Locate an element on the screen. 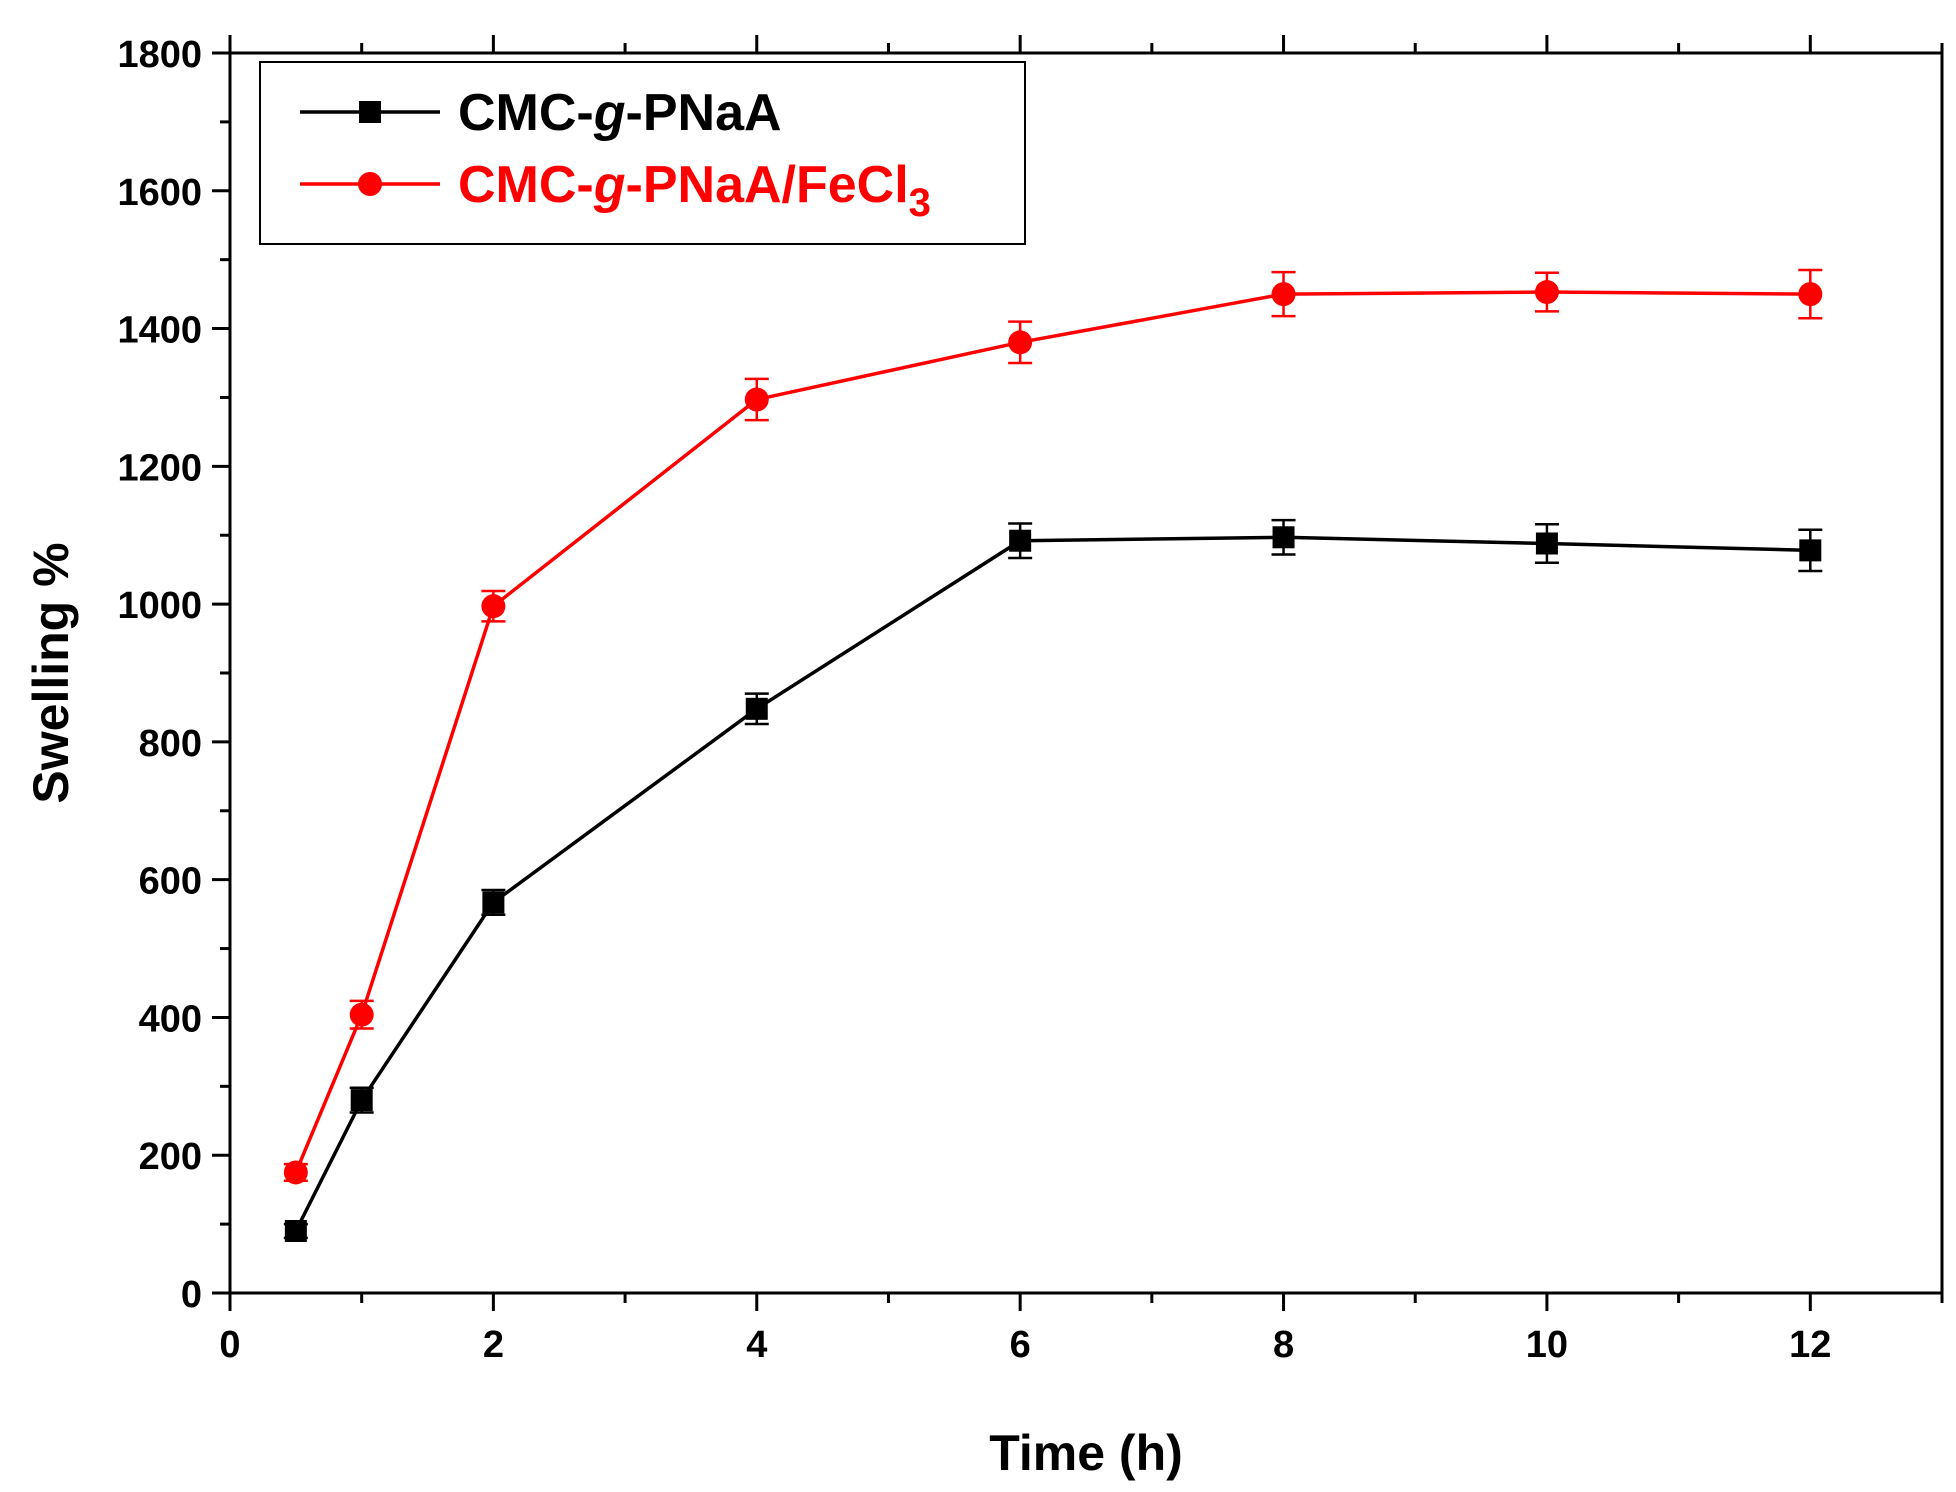  legend: CMC-g-PNaA CMC-g-PNaA/FeCl3 is located at coordinates (642, 153).